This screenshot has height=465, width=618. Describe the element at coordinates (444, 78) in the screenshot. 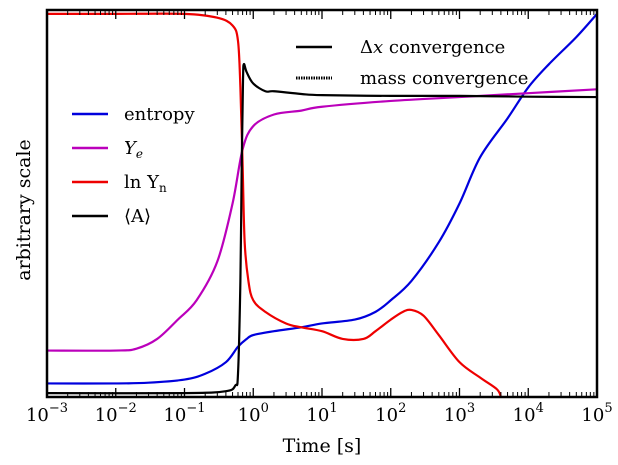

I see `legend-label-mass-convergence: mass convergence` at that location.